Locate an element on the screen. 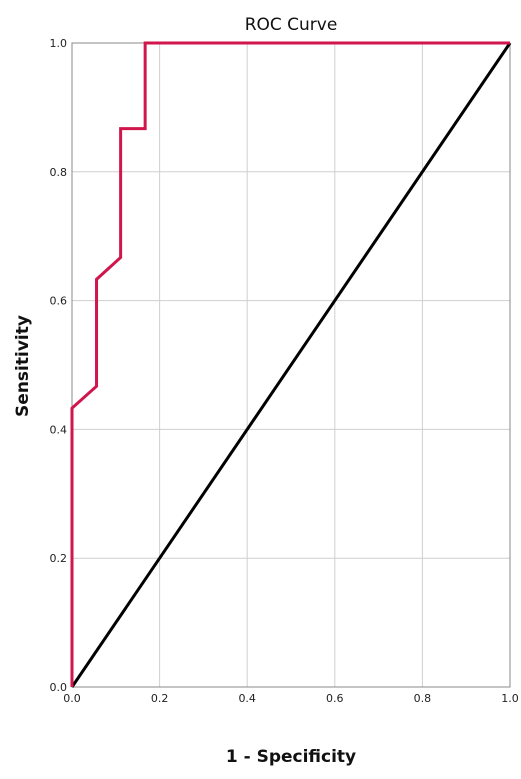 This screenshot has height=779, width=521. x-tick-label: 0.8 is located at coordinates (423, 698).